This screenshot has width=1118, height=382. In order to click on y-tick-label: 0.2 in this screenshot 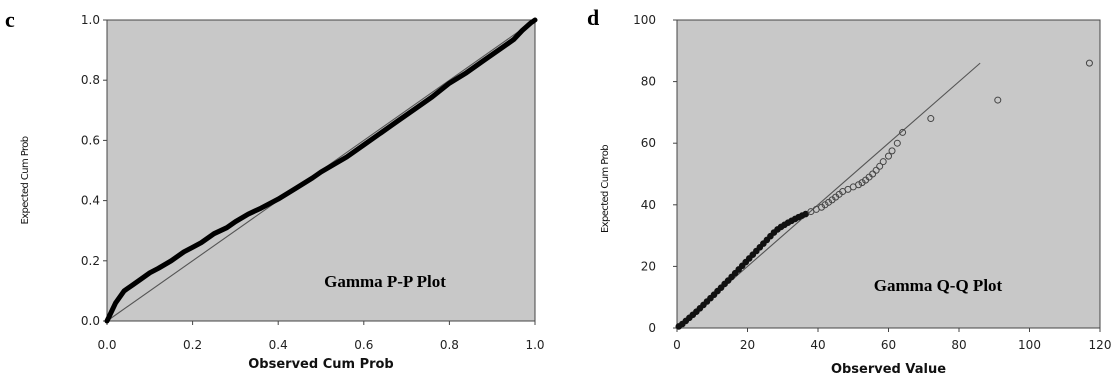, I will do `click(90, 261)`.